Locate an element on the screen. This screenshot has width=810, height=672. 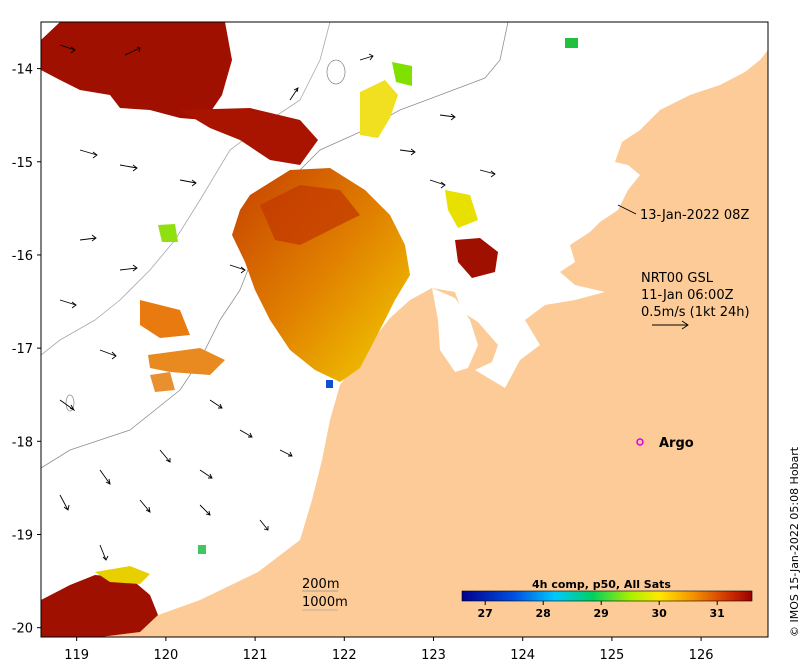
colorbar-tick-label: 31 is located at coordinates (717, 613).